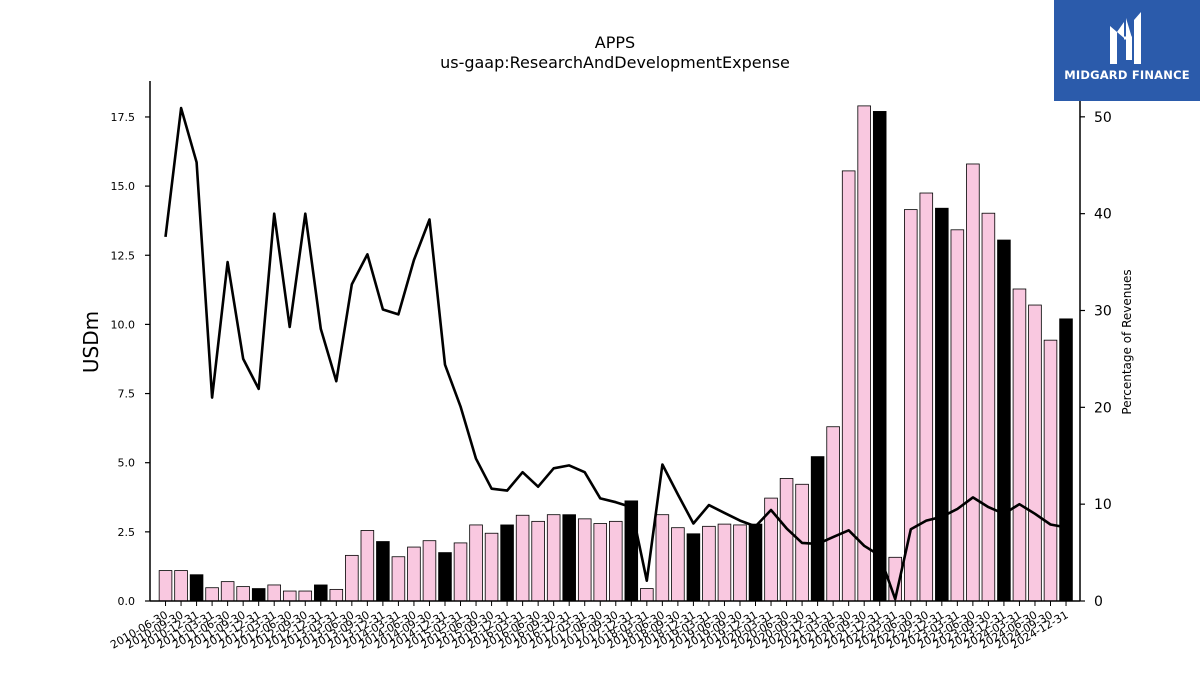  I want to click on mf-monogram-icon, so click(1125, 38).